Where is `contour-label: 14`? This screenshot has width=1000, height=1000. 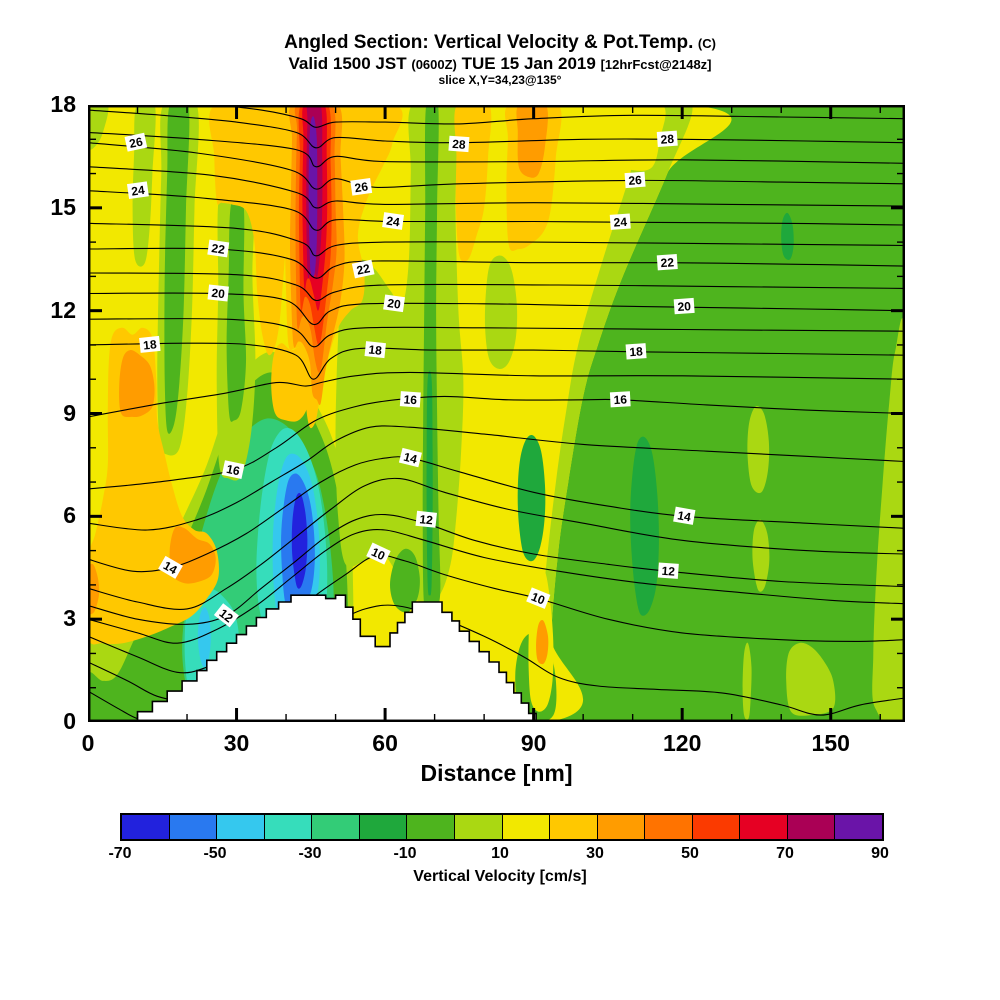
contour-label: 14 is located at coordinates (170, 567).